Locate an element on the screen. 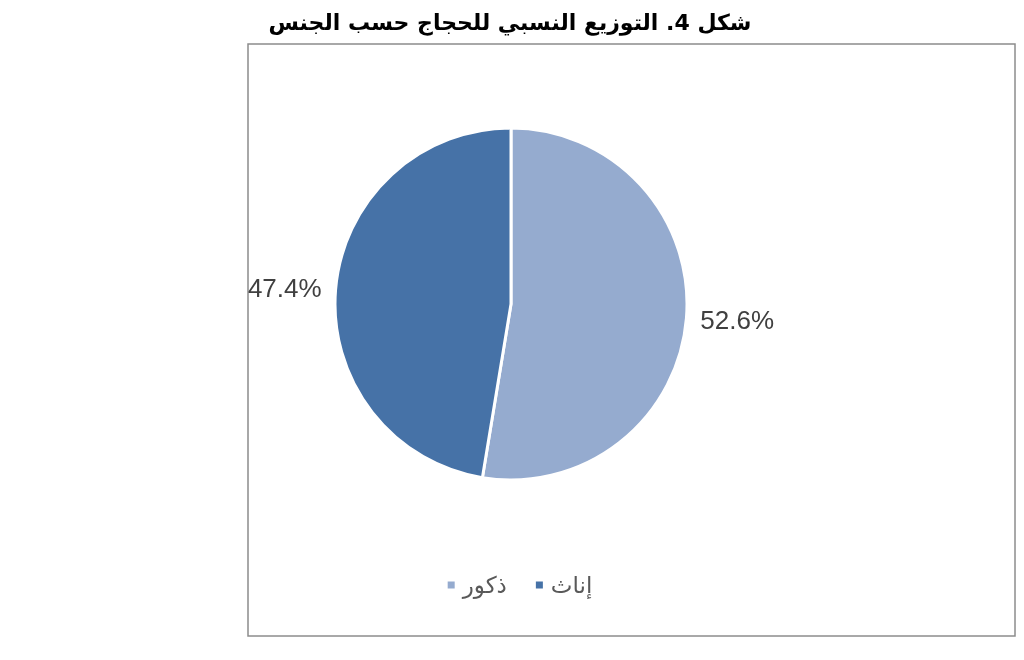 The width and height of the screenshot is (1024, 660). legend-label: إناث is located at coordinates (571, 585).